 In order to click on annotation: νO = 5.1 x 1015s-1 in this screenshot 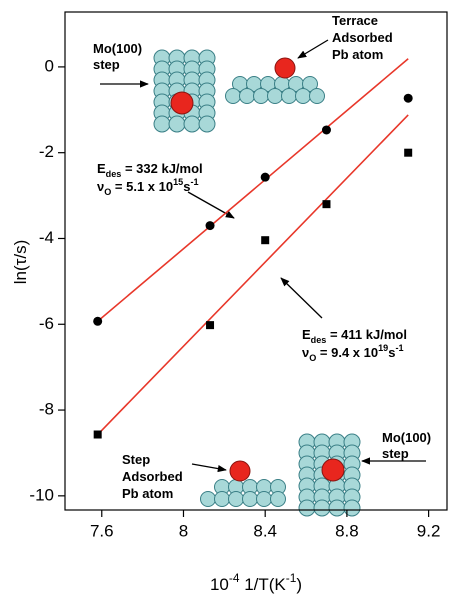, I will do `click(148, 187)`.